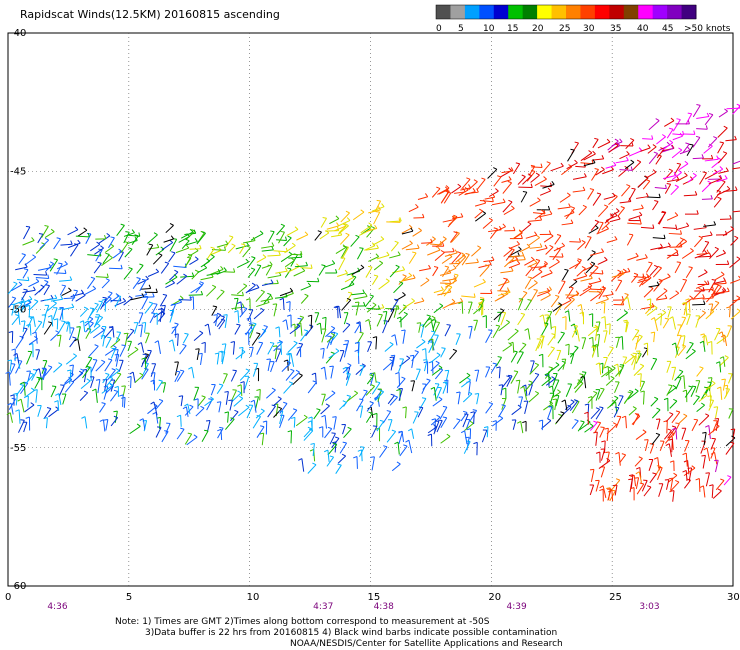 The image size is (740, 650). I want to click on colorbar-label: 45, so click(667, 29).